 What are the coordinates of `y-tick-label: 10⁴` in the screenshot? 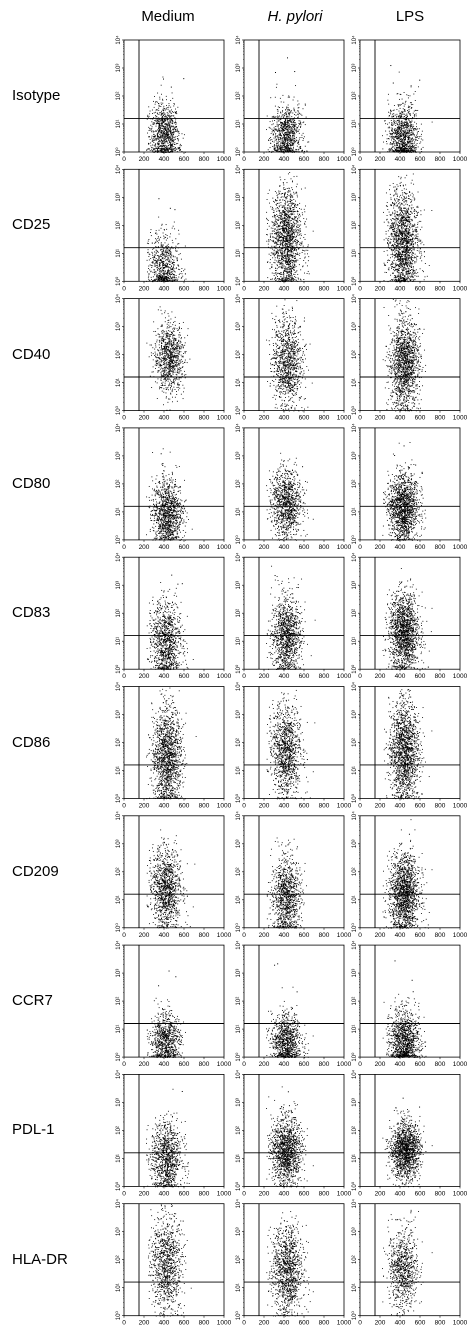 It's located at (118, 169).